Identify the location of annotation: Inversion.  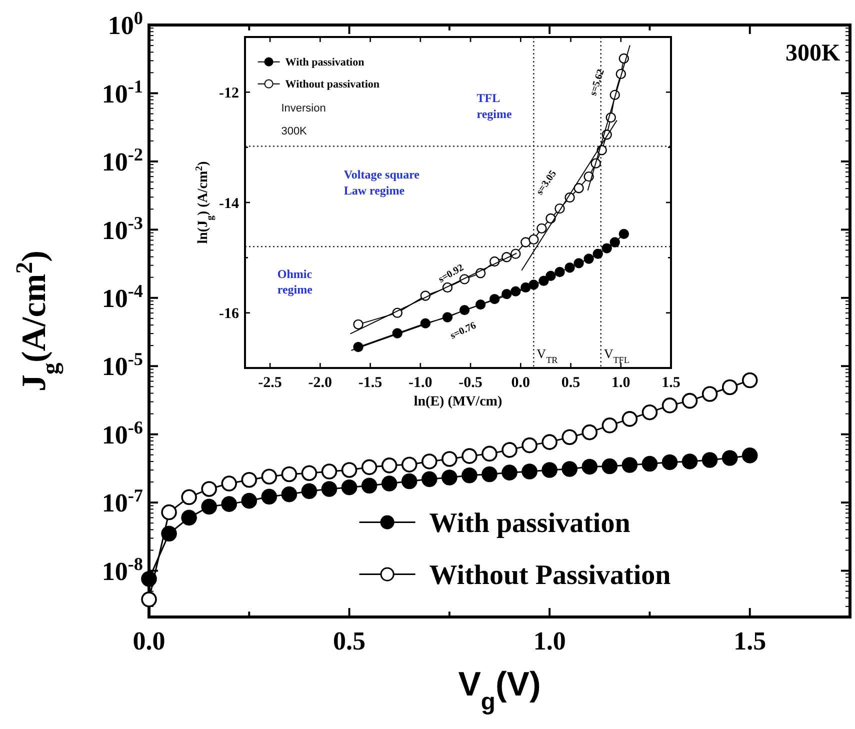
(303, 108).